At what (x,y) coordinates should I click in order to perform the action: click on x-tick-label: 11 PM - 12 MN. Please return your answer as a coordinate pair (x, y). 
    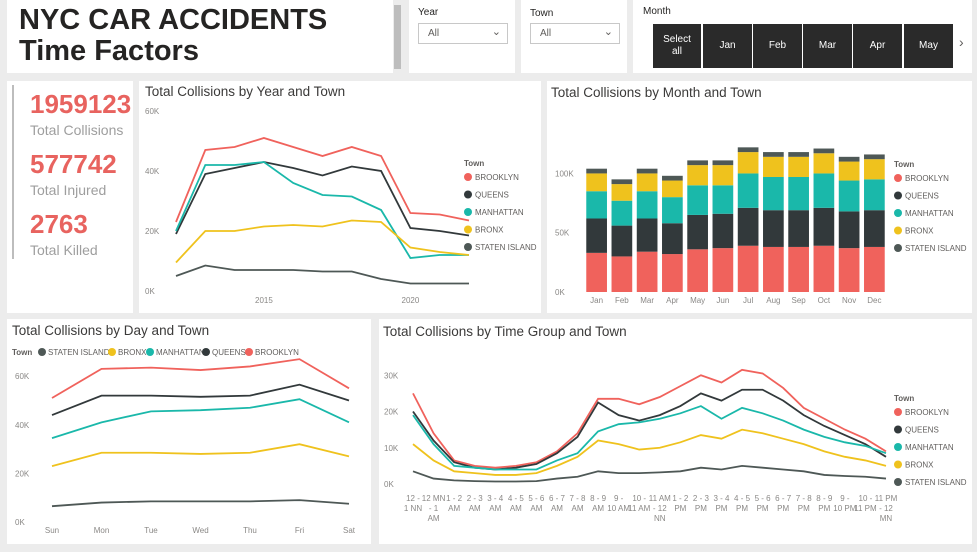
    Looking at the image, I should click on (886, 508).